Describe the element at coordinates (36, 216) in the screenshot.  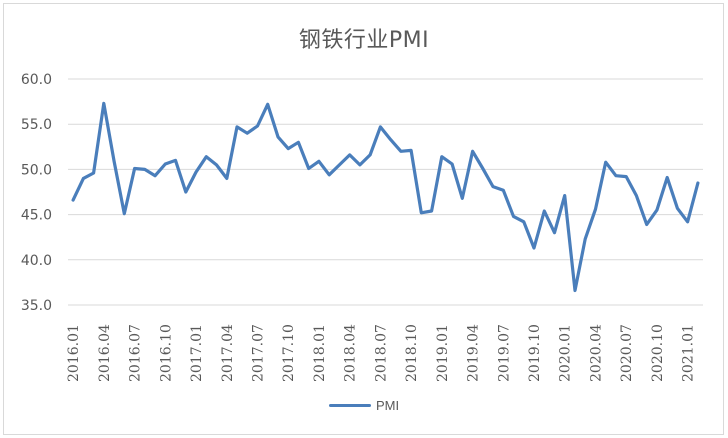
I see `y-tick-label: 45.0` at that location.